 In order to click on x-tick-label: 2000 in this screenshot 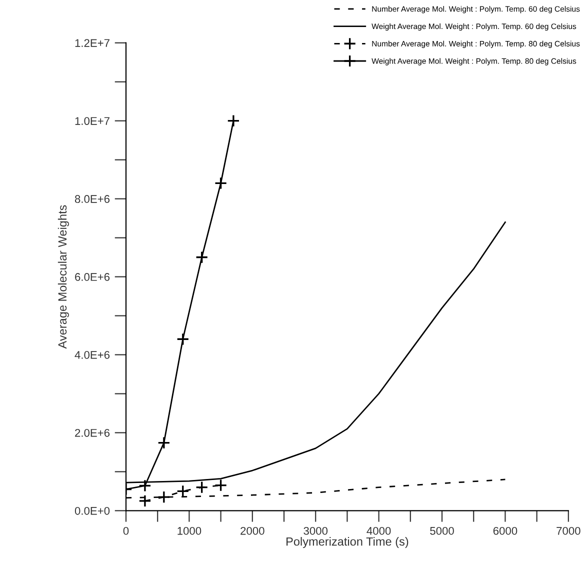, I will do `click(252, 530)`.